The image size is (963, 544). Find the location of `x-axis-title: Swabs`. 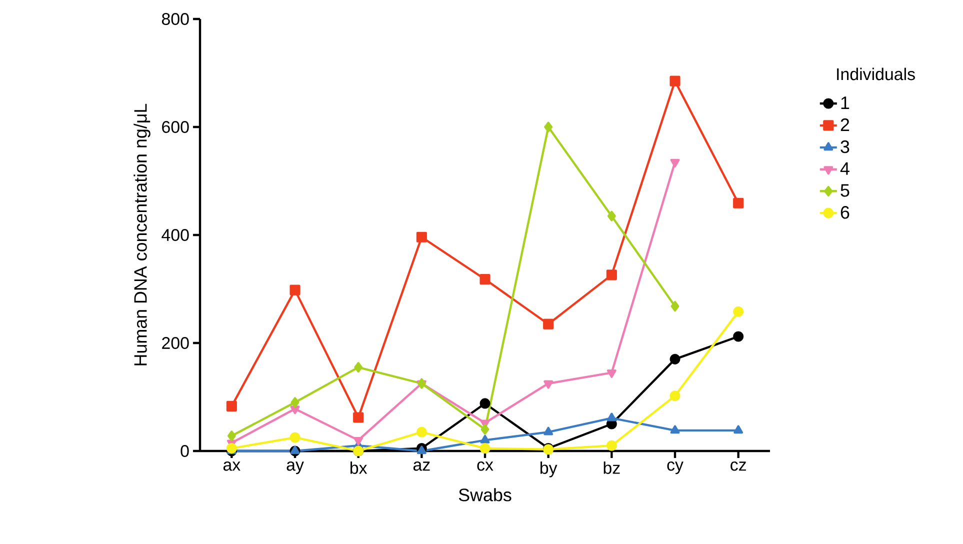

x-axis-title: Swabs is located at coordinates (485, 495).